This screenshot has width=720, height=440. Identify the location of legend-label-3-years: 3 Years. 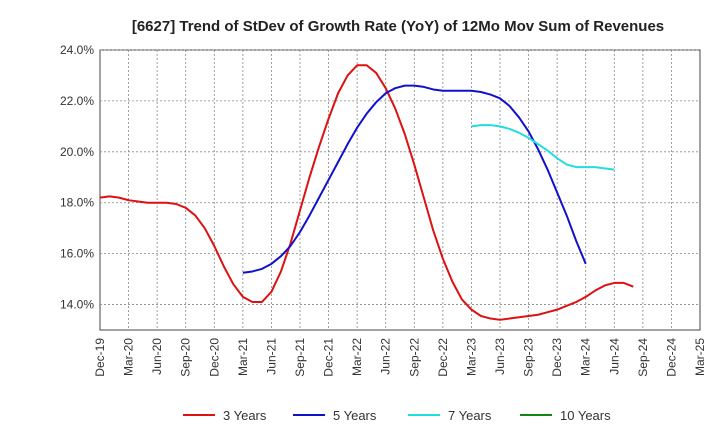
(245, 415).